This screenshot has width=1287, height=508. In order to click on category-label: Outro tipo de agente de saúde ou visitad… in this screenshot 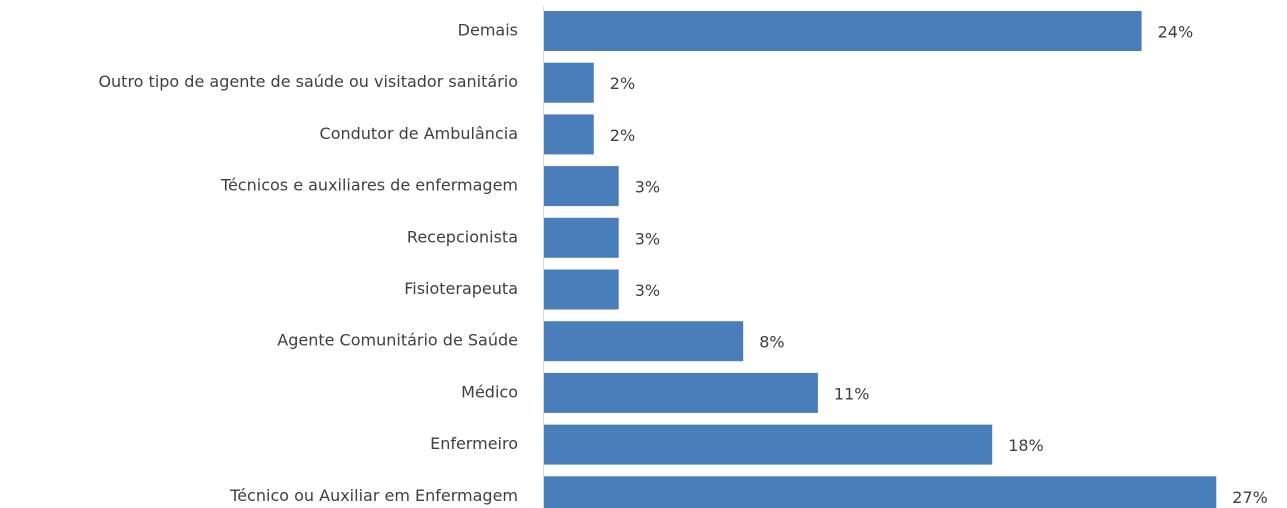, I will do `click(308, 81)`.